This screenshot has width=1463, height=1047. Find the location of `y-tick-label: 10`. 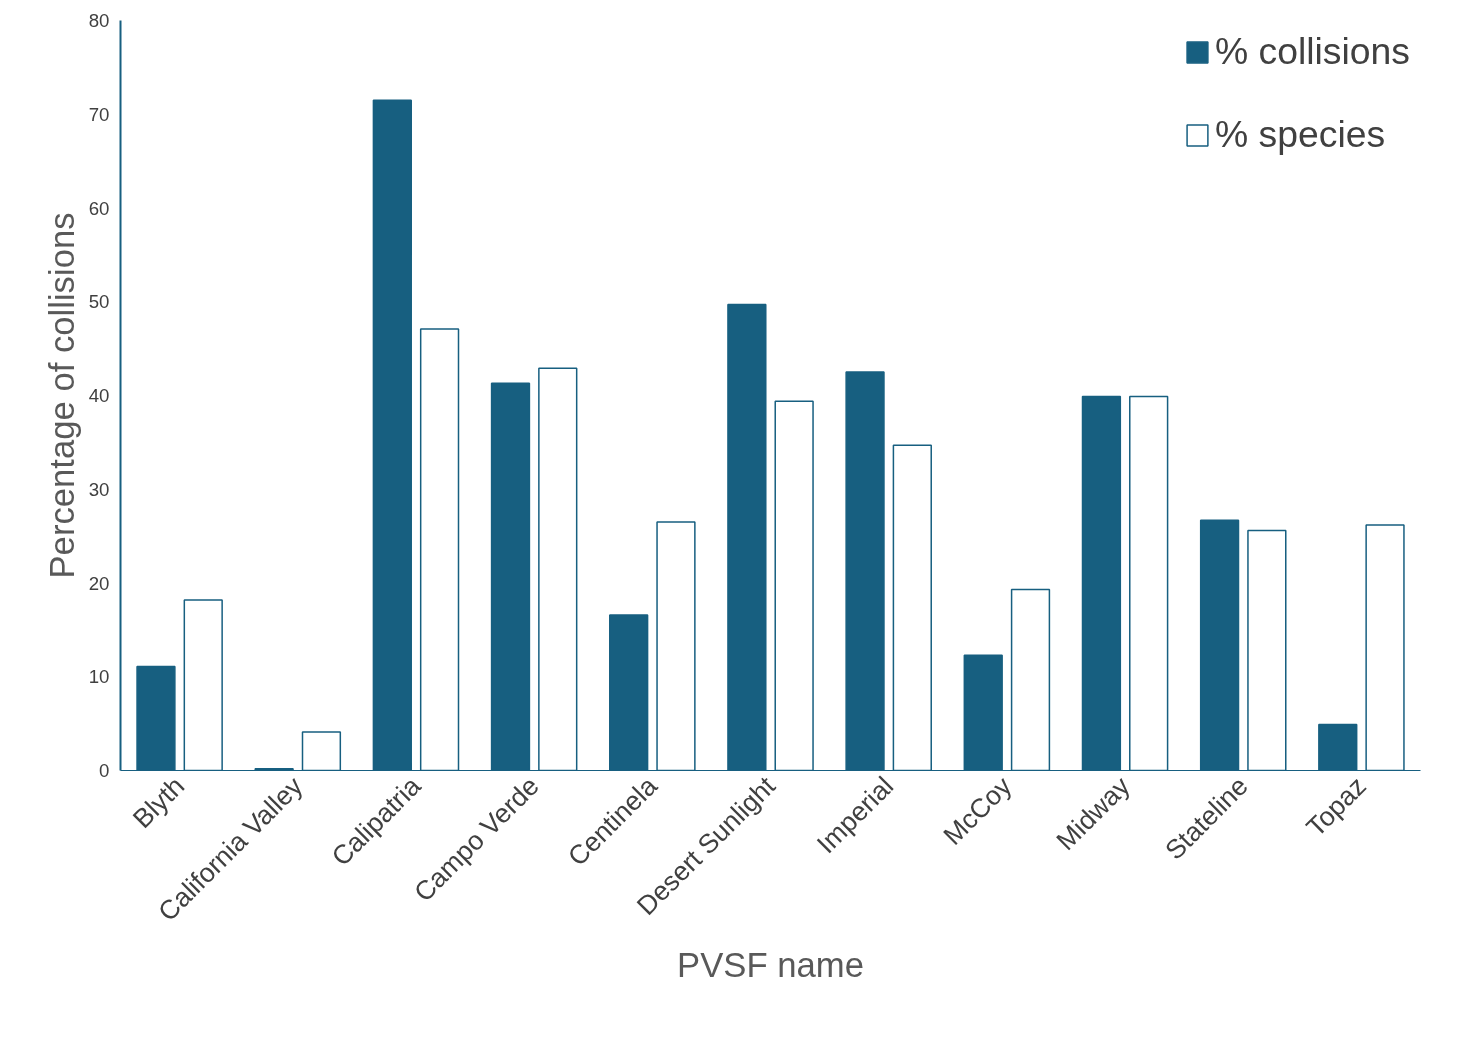

y-tick-label: 10 is located at coordinates (99, 677).